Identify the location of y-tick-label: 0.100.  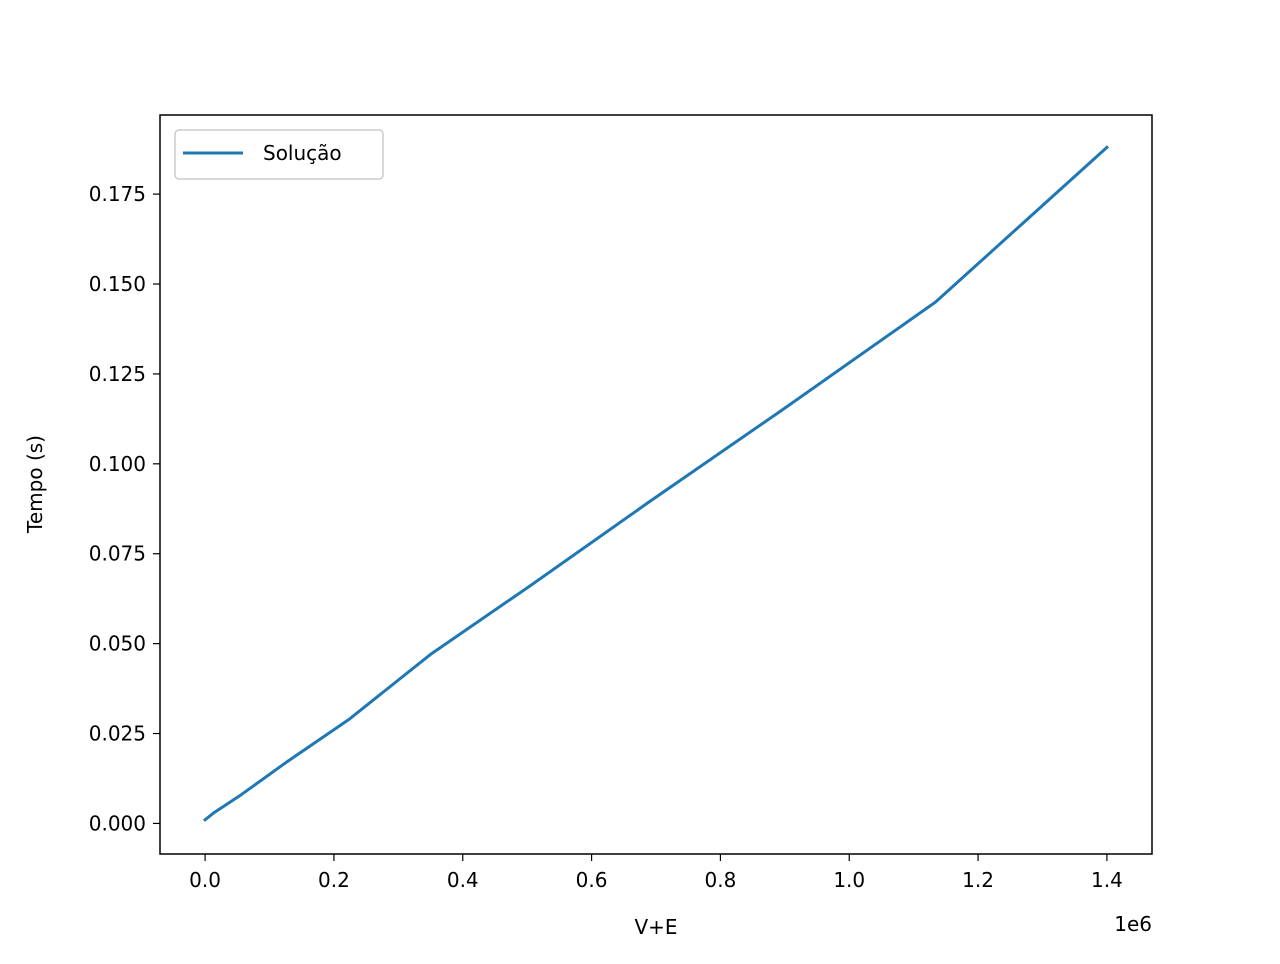
(117, 464).